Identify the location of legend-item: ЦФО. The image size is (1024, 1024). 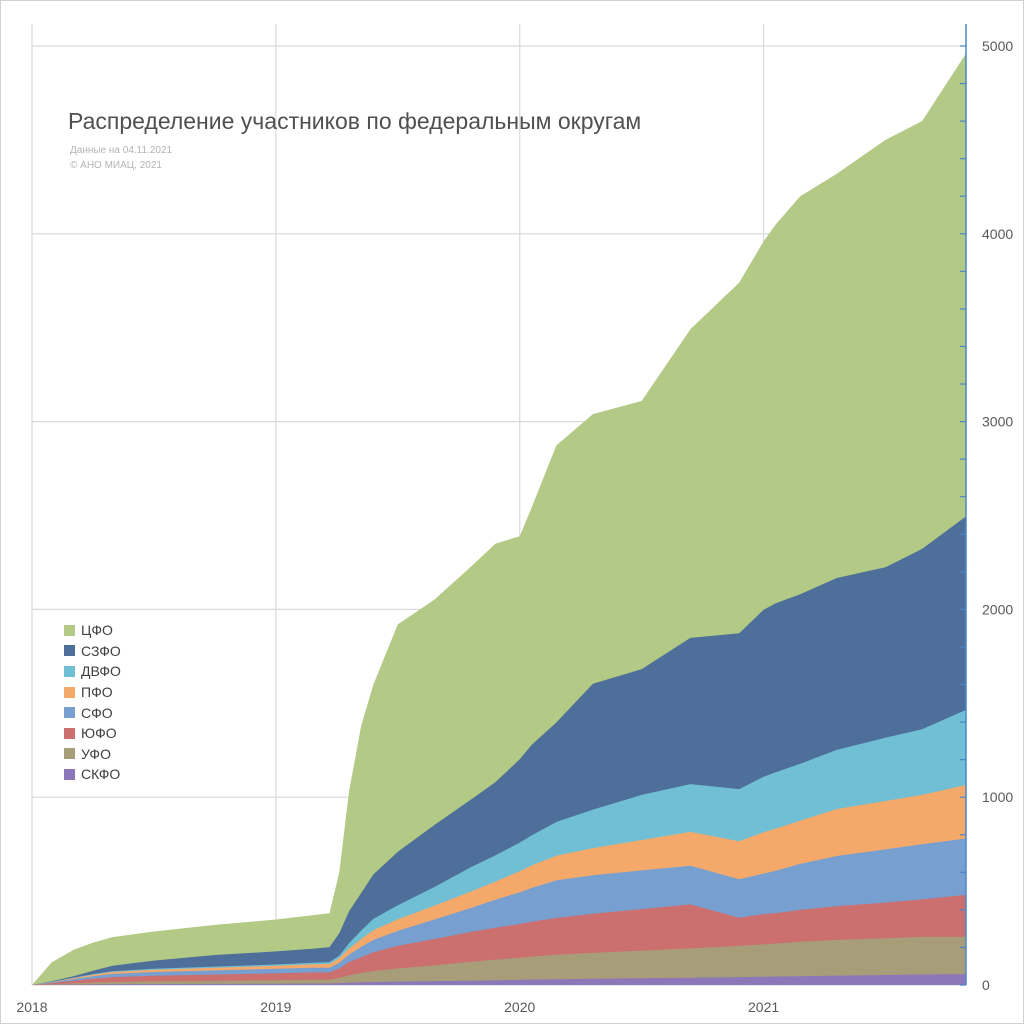
(92, 630).